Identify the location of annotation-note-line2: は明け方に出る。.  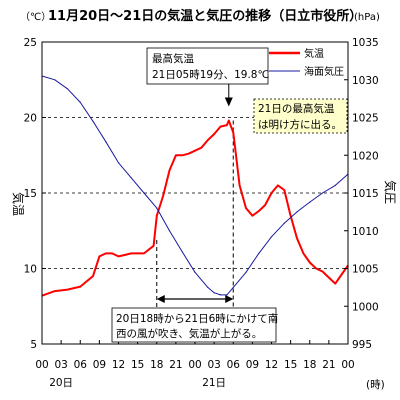
(300, 124).